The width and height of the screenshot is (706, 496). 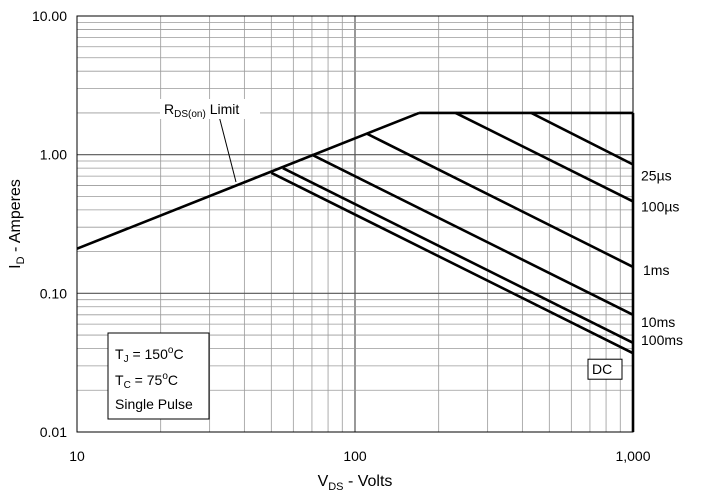 I want to click on condition-tj-main: T, so click(x=119, y=354).